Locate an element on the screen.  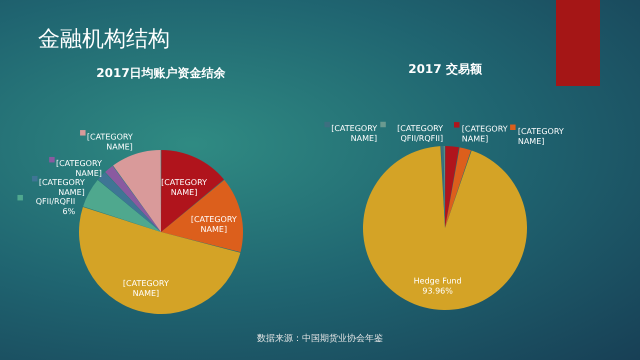
chart-title: 2017 交易额 is located at coordinates (445, 69).